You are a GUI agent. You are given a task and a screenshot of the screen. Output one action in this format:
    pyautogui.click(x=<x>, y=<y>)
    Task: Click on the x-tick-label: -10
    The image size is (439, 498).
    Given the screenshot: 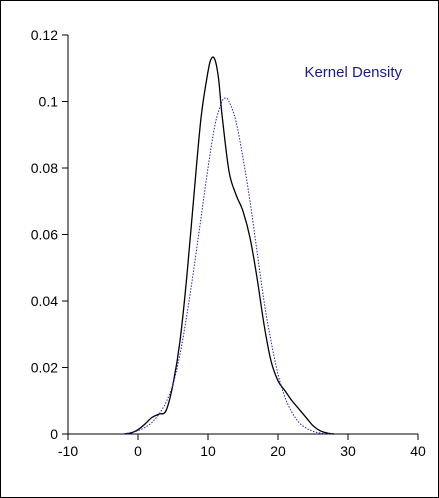 What is the action you would take?
    pyautogui.click(x=68, y=451)
    